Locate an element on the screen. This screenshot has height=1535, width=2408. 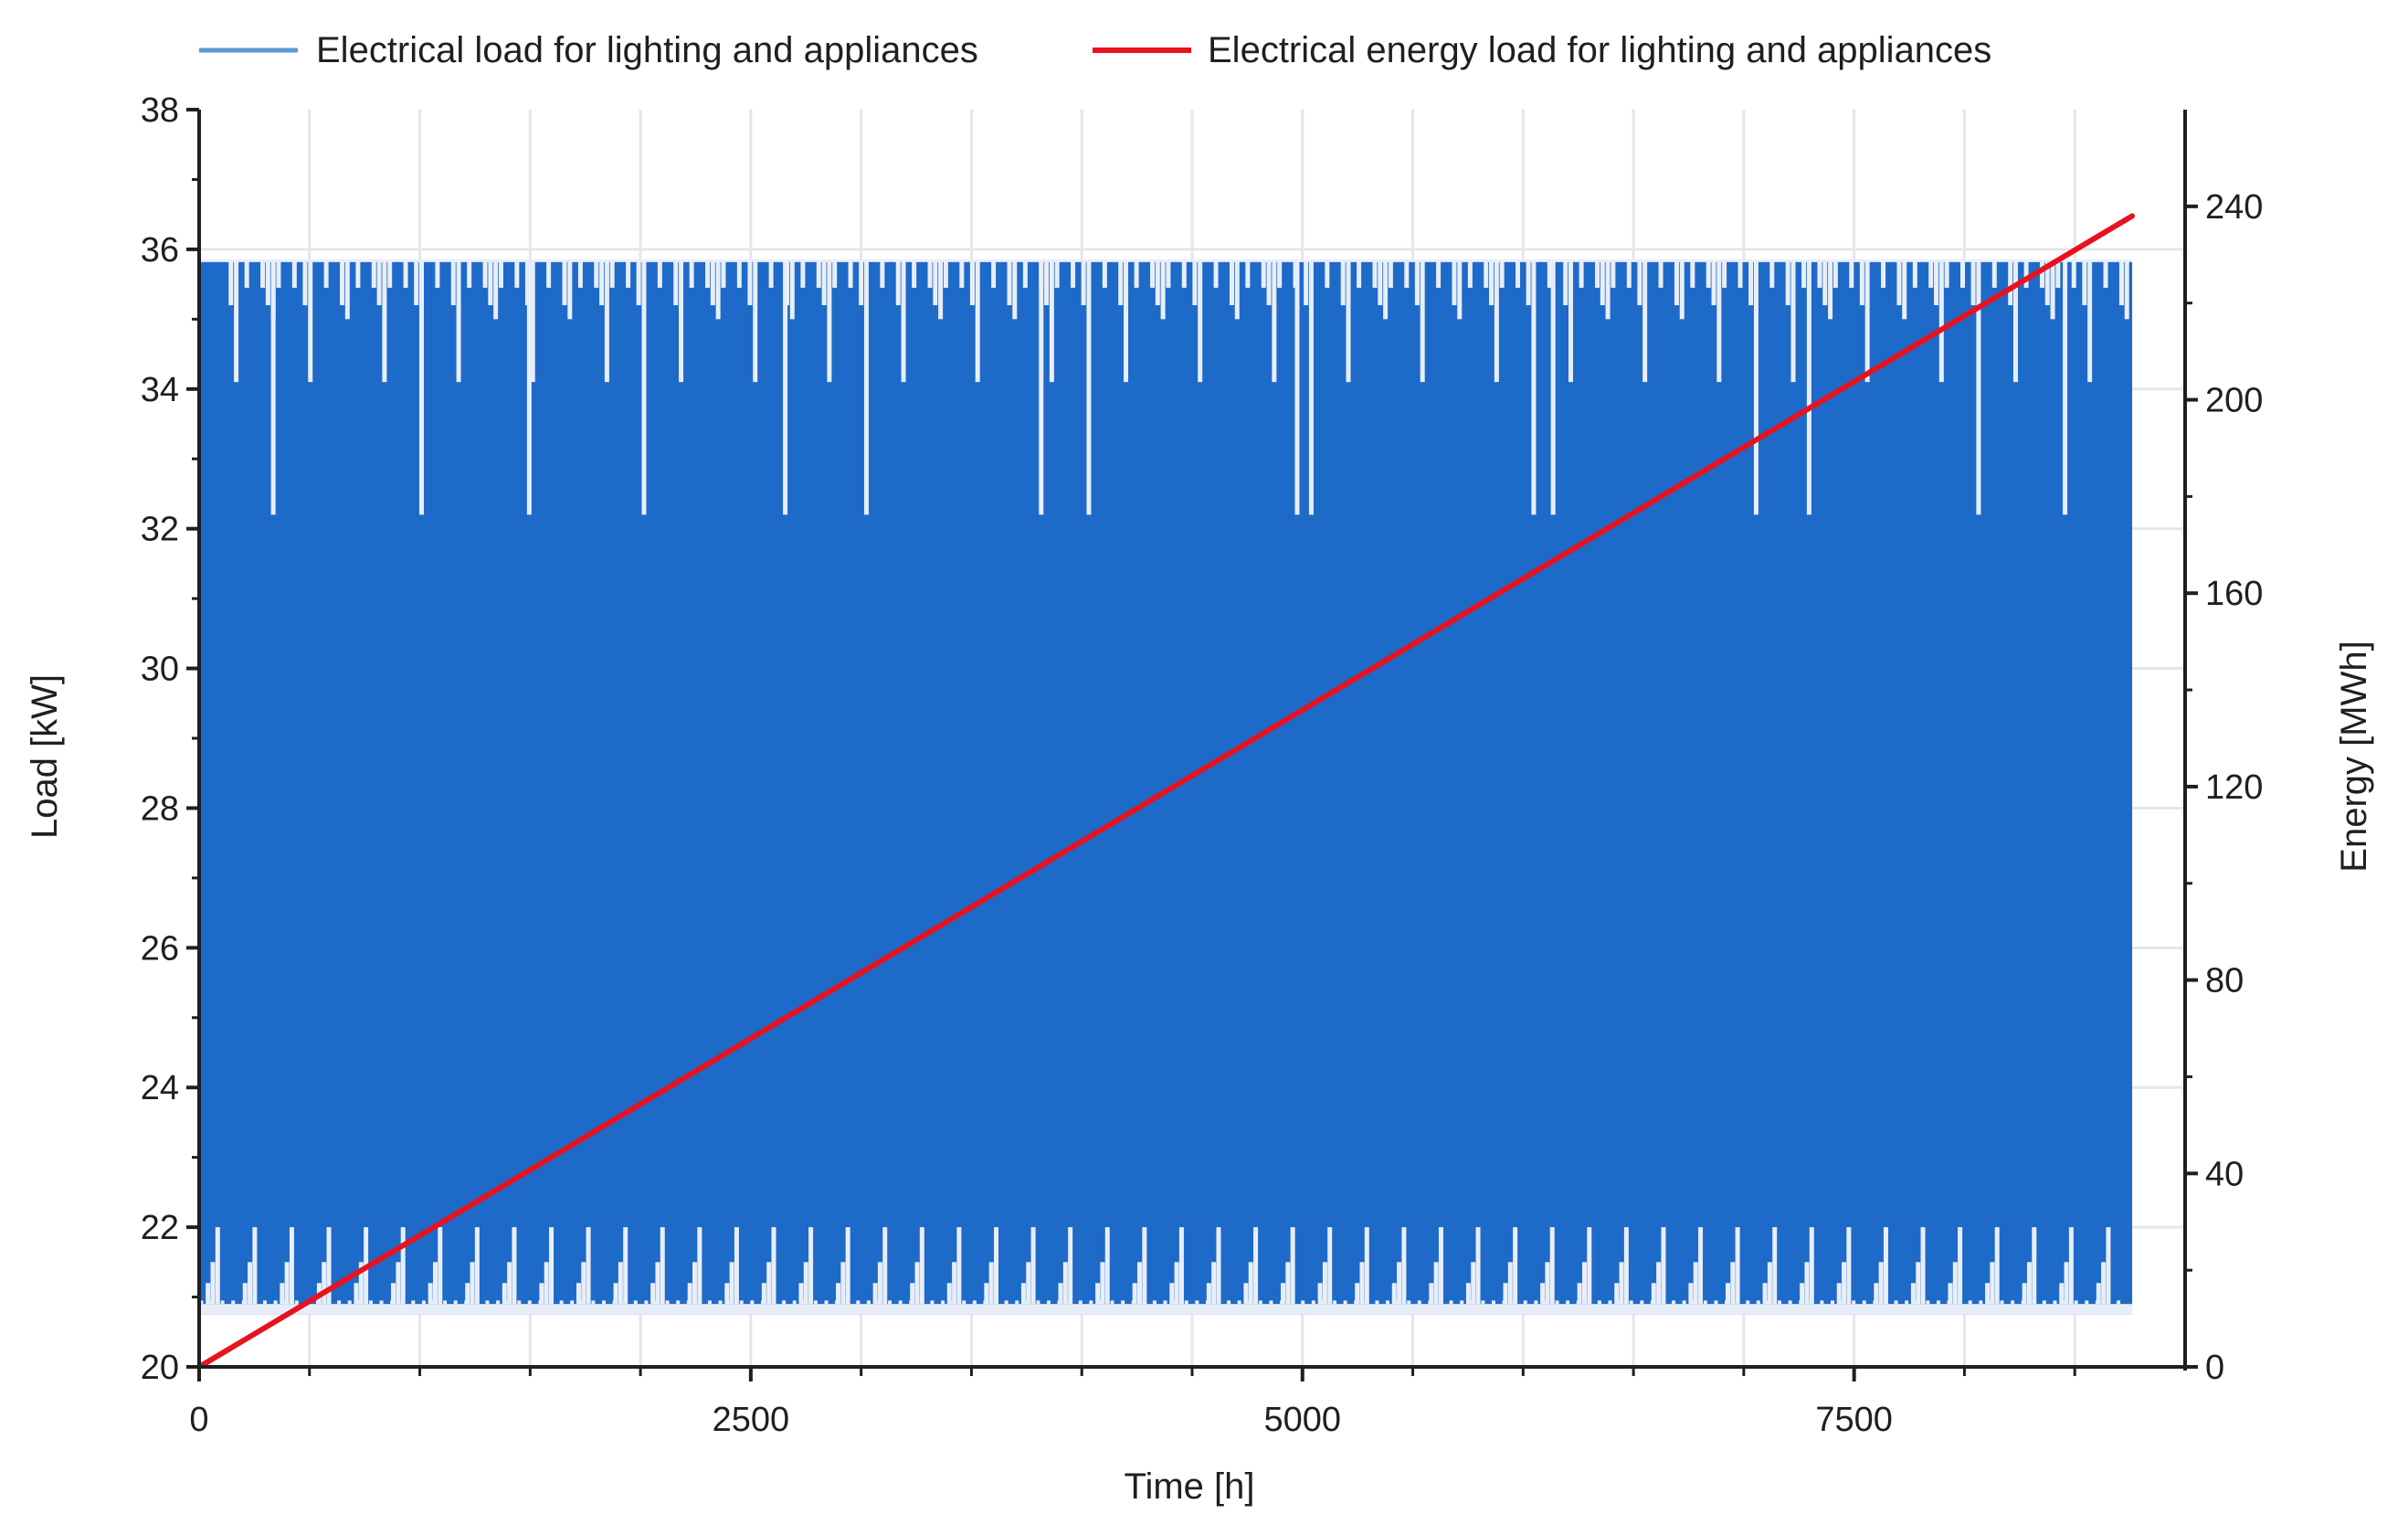
y-axis-label: Load [kW] is located at coordinates (45, 757).